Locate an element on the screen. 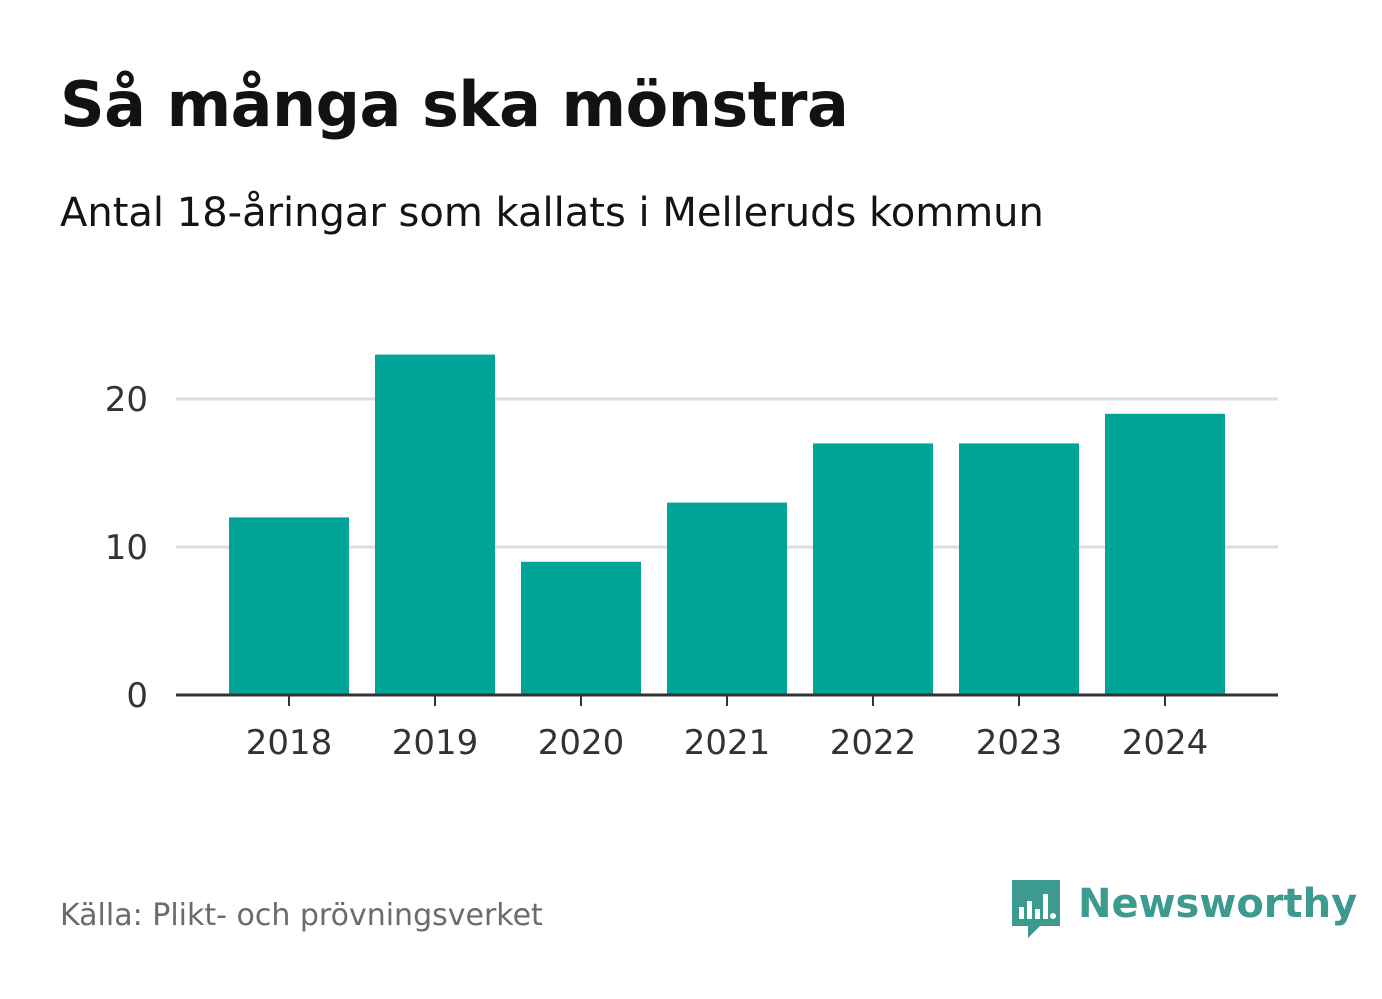 Image resolution: width=1382 pixels, height=999 pixels. x-axis is located at coordinates (727, 699).